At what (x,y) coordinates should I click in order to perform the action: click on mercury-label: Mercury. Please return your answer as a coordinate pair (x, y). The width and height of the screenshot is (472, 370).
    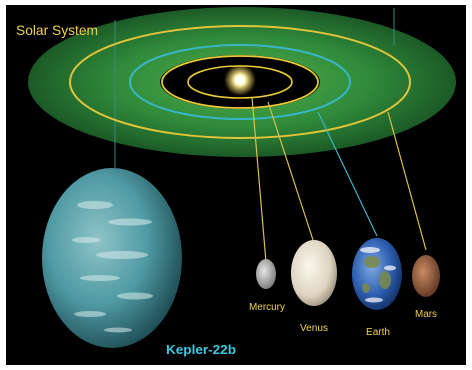
    Looking at the image, I should click on (267, 307).